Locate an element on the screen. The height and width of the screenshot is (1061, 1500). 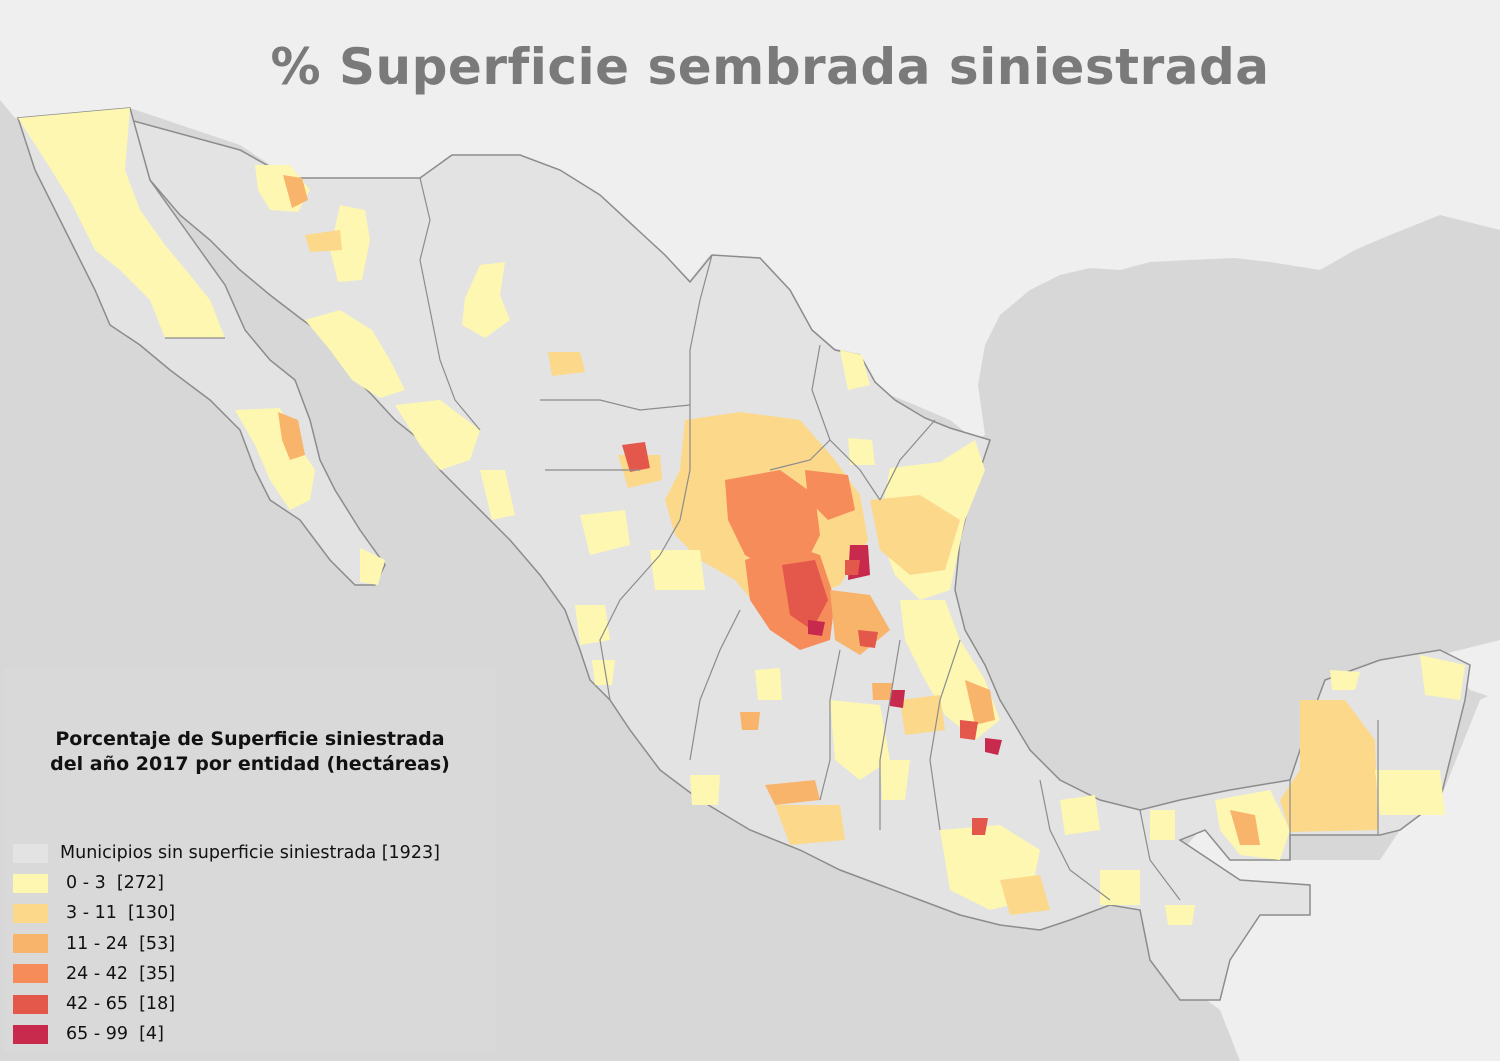
legend-label: 24 - 42 [35] is located at coordinates (121, 973).